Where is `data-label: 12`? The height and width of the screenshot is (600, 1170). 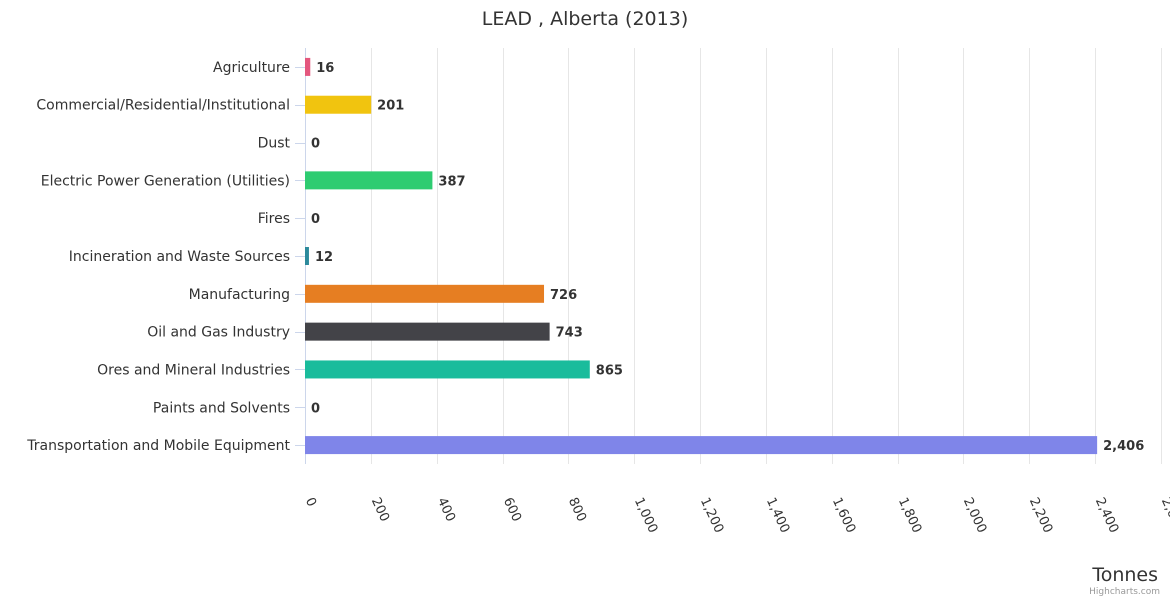
data-label: 12 is located at coordinates (324, 257).